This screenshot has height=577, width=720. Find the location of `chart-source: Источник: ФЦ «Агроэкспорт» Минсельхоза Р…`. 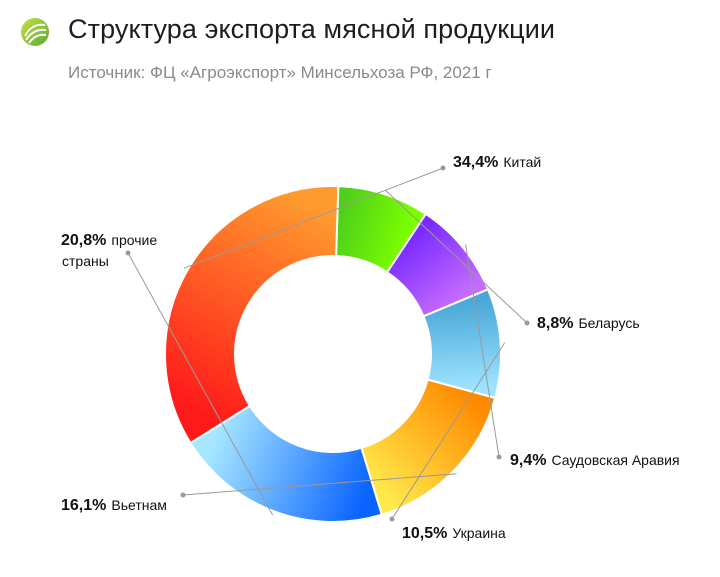

chart-source: Источник: ФЦ «Агроэкспорт» Минсельхоза Р… is located at coordinates (280, 72).